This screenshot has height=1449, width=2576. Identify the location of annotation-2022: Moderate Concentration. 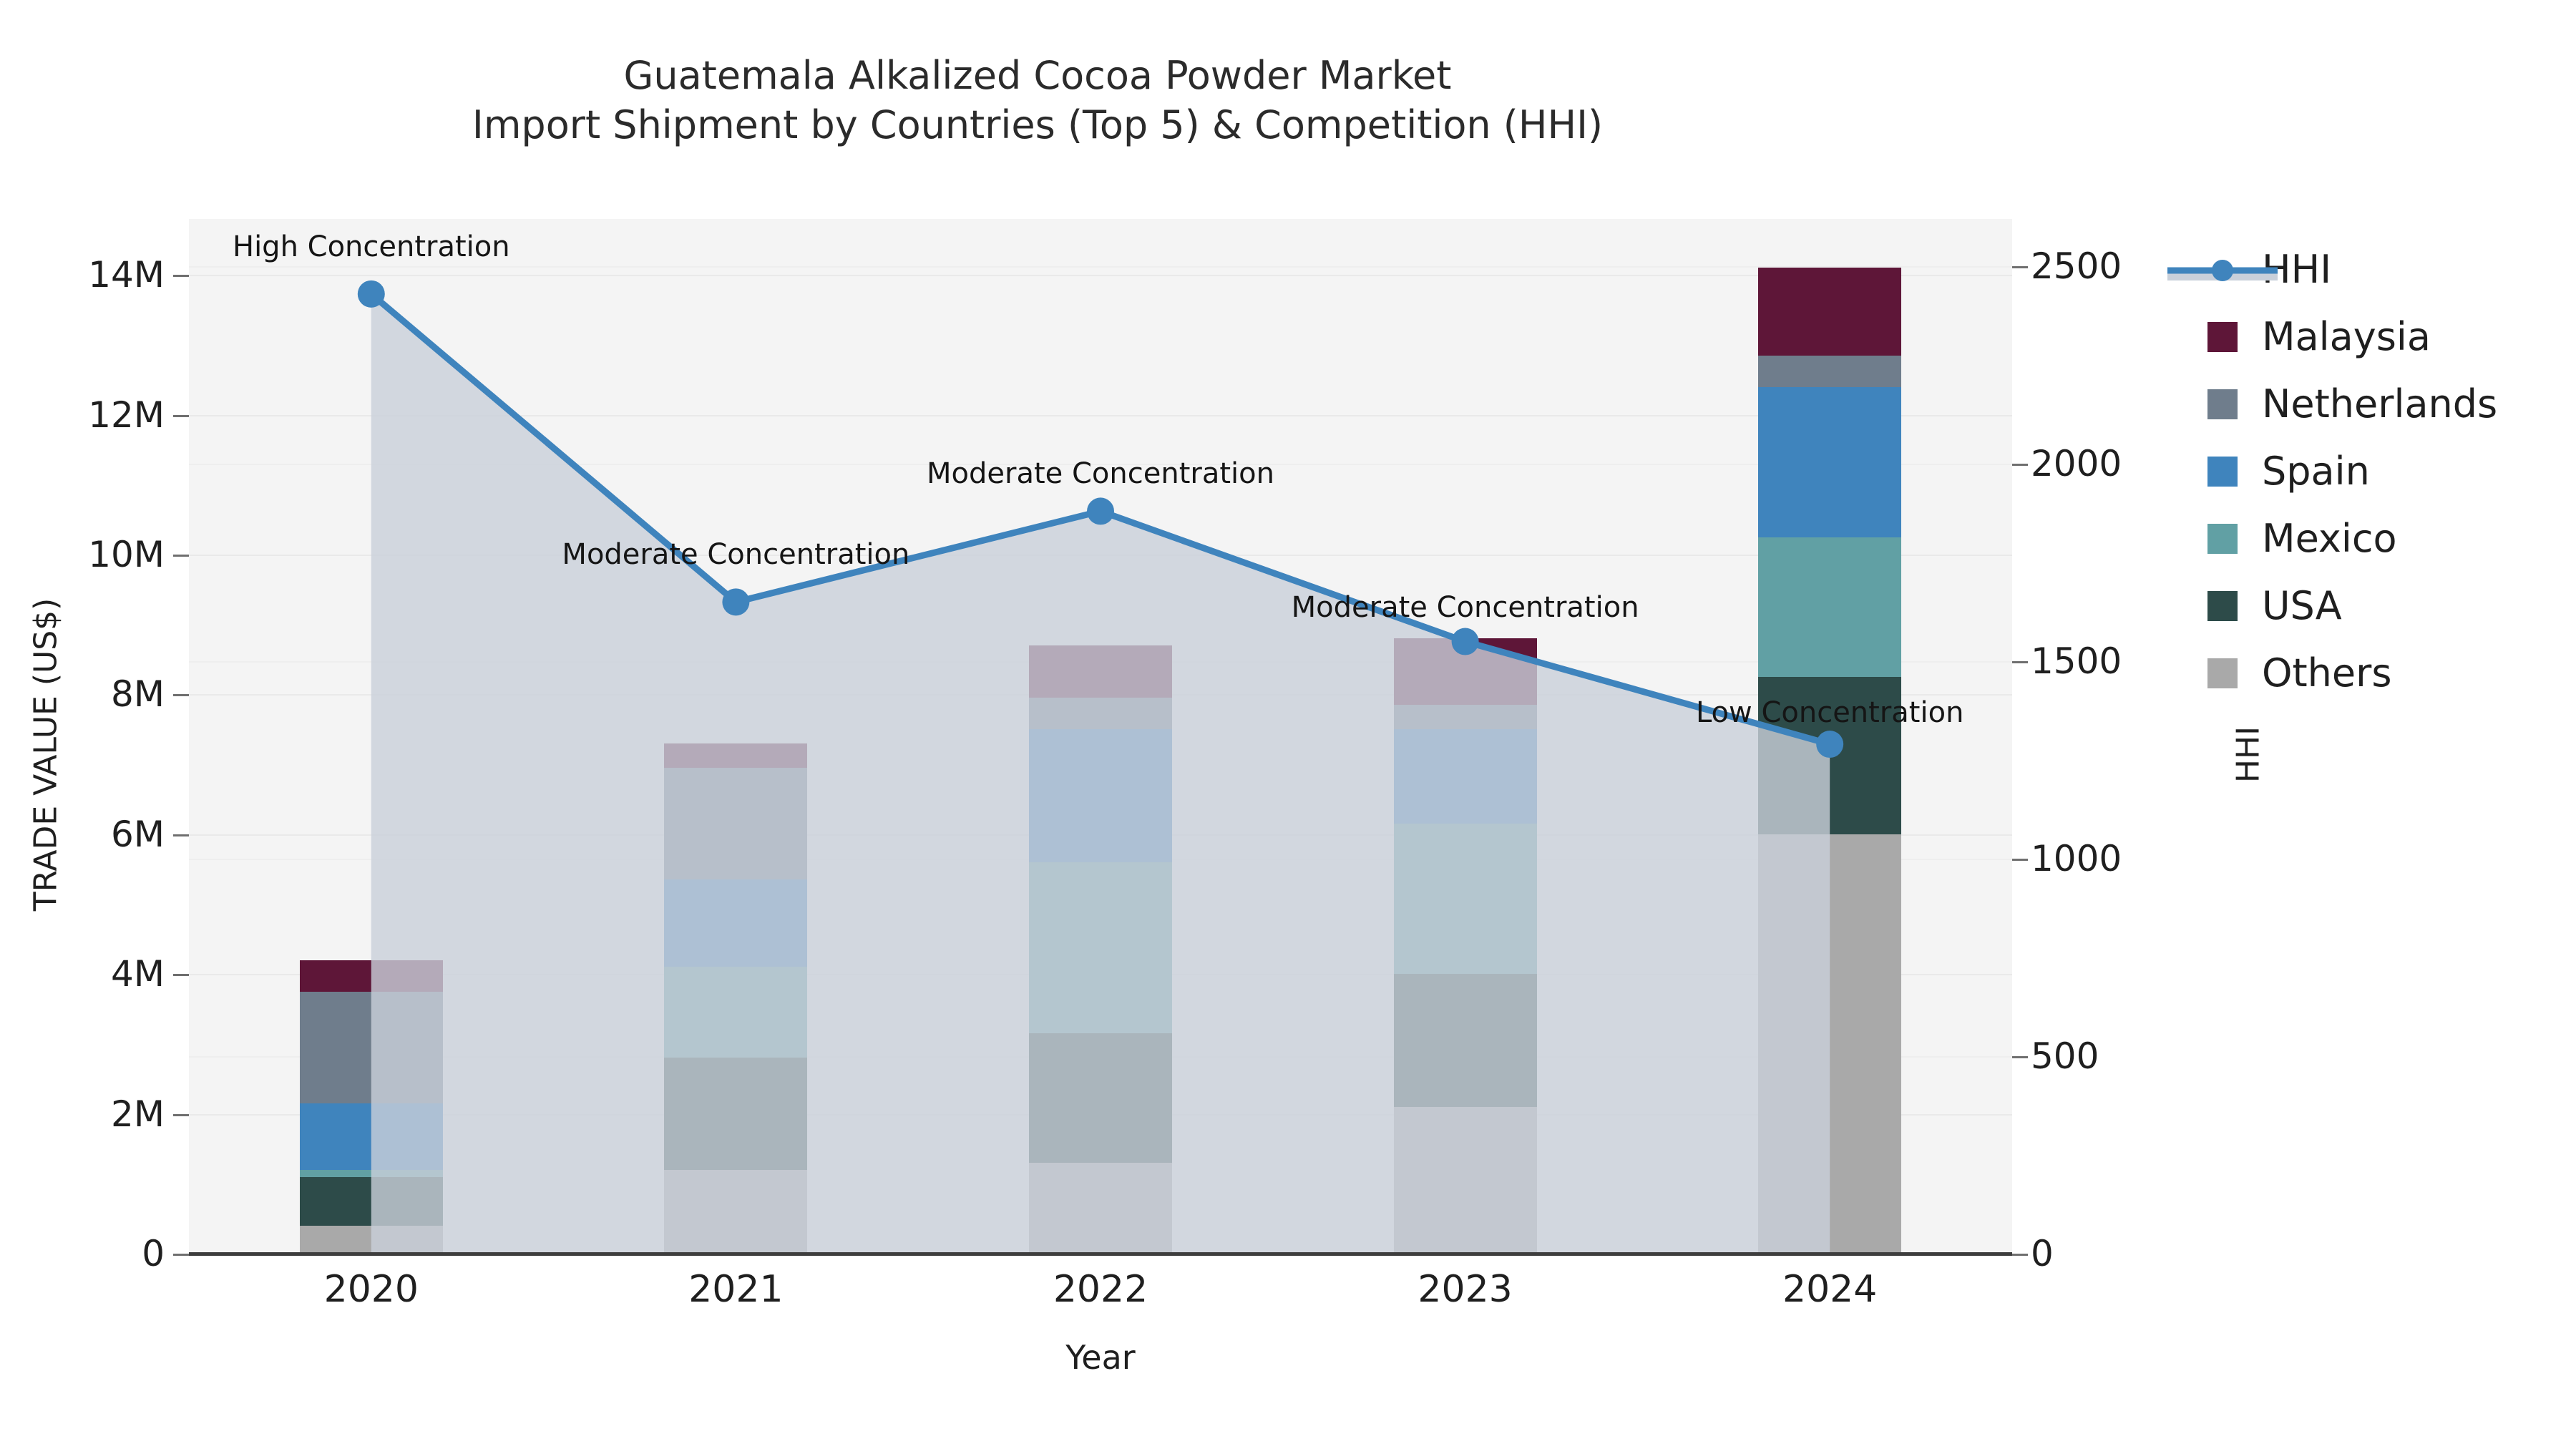
(1100, 474).